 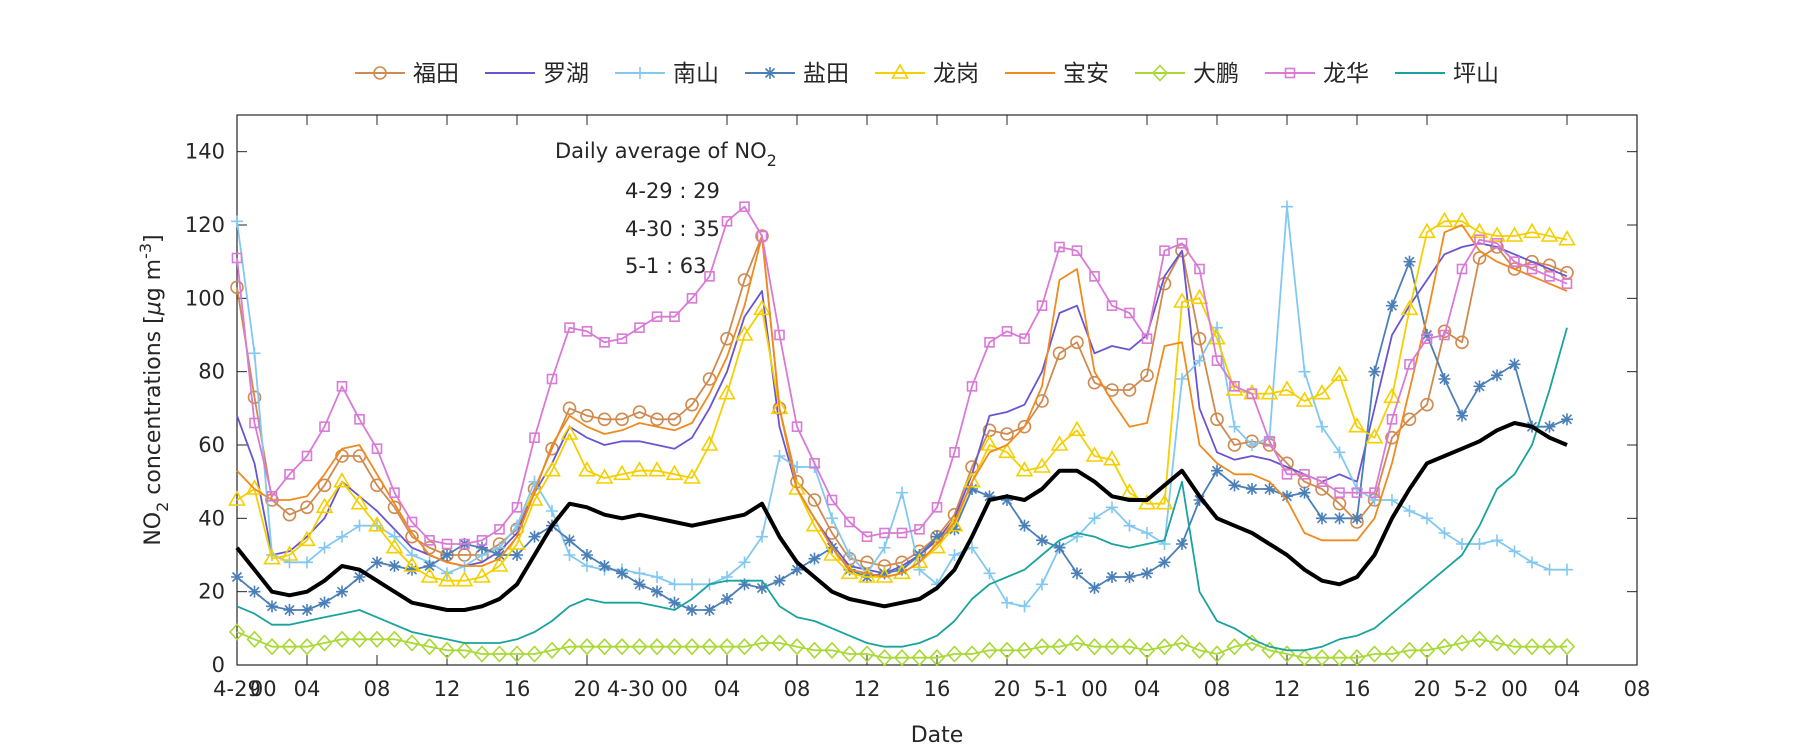 I want to click on x-tick-label-19: 16, so click(x=1357, y=689).